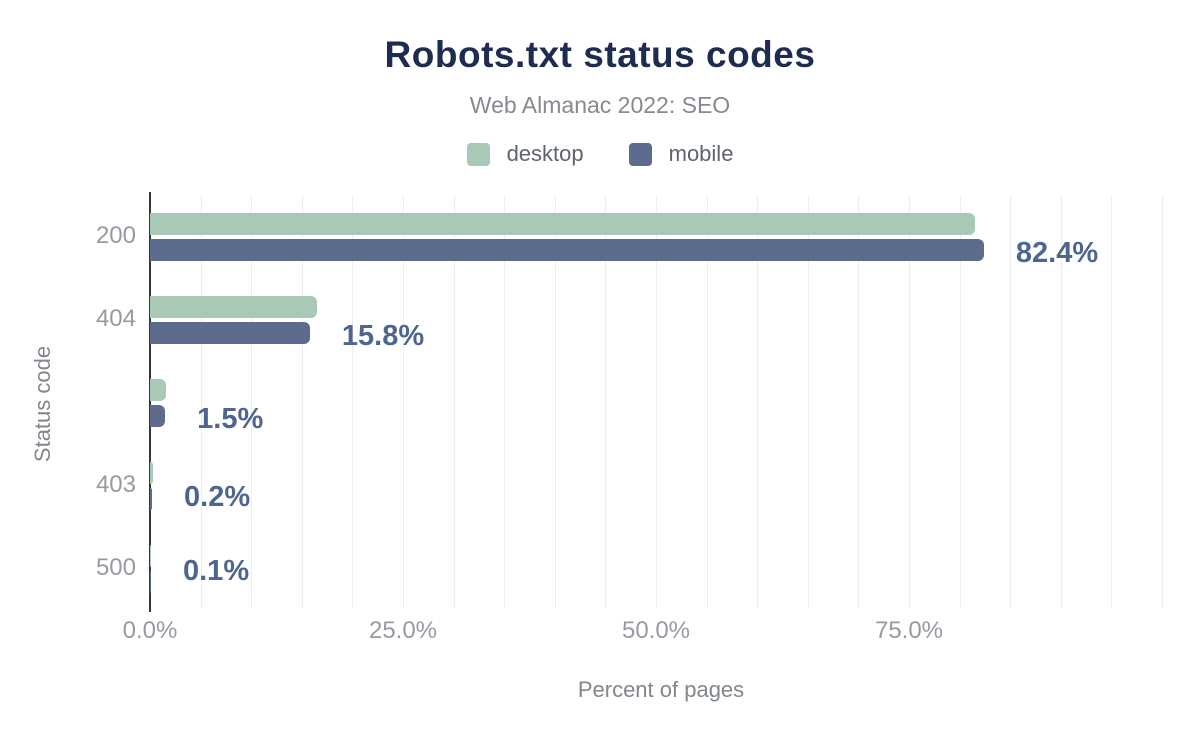 Image resolution: width=1200 pixels, height=742 pixels. I want to click on value-label-404: 15.8%, so click(383, 336).